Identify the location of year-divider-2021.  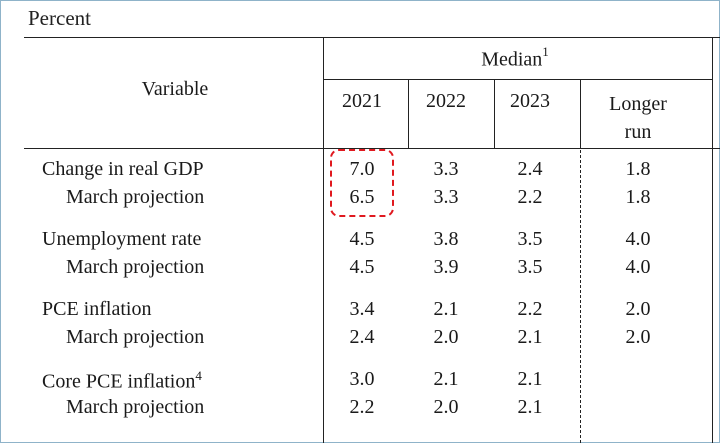
(408, 113).